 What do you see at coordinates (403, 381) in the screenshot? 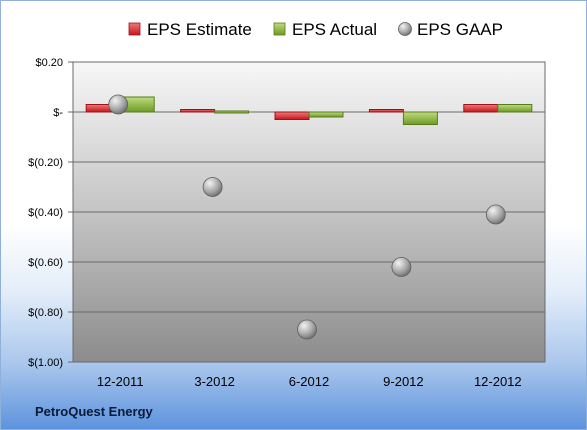
I see `x-category-label: 9-2012` at bounding box center [403, 381].